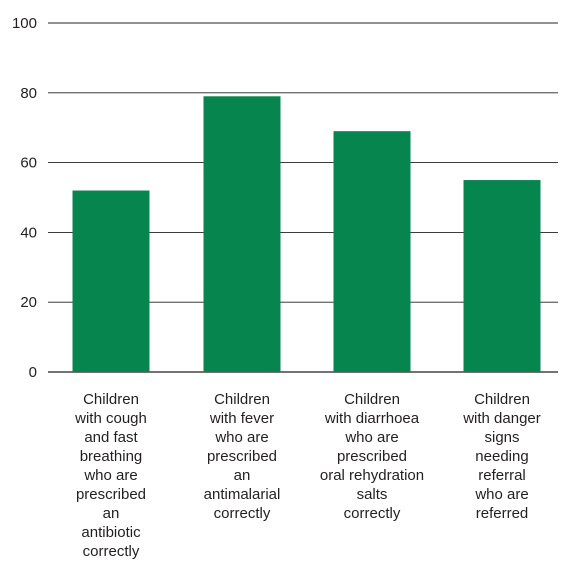 The height and width of the screenshot is (576, 565). Describe the element at coordinates (28, 232) in the screenshot. I see `y-tick-label: 40` at that location.